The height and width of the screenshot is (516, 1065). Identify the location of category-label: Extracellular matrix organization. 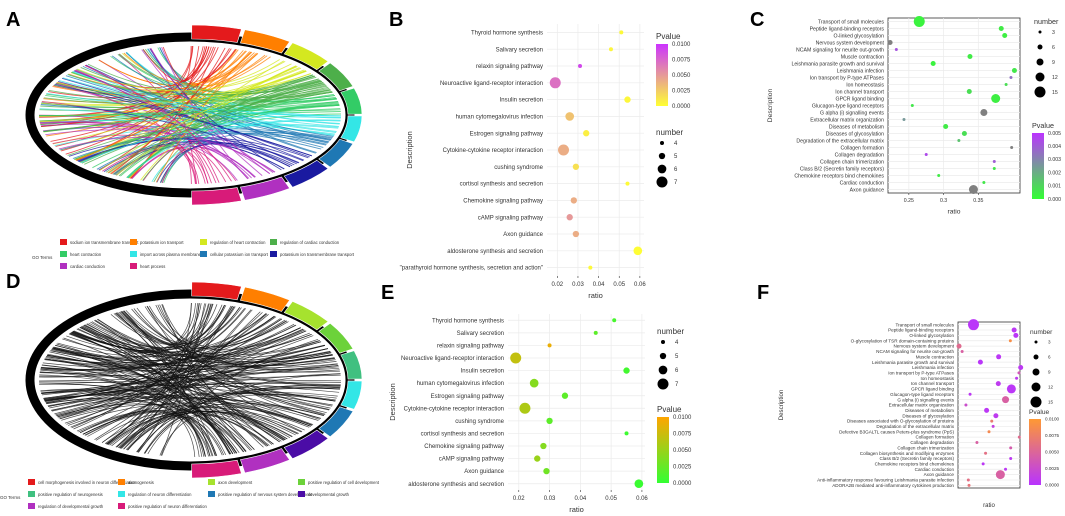
(847, 120).